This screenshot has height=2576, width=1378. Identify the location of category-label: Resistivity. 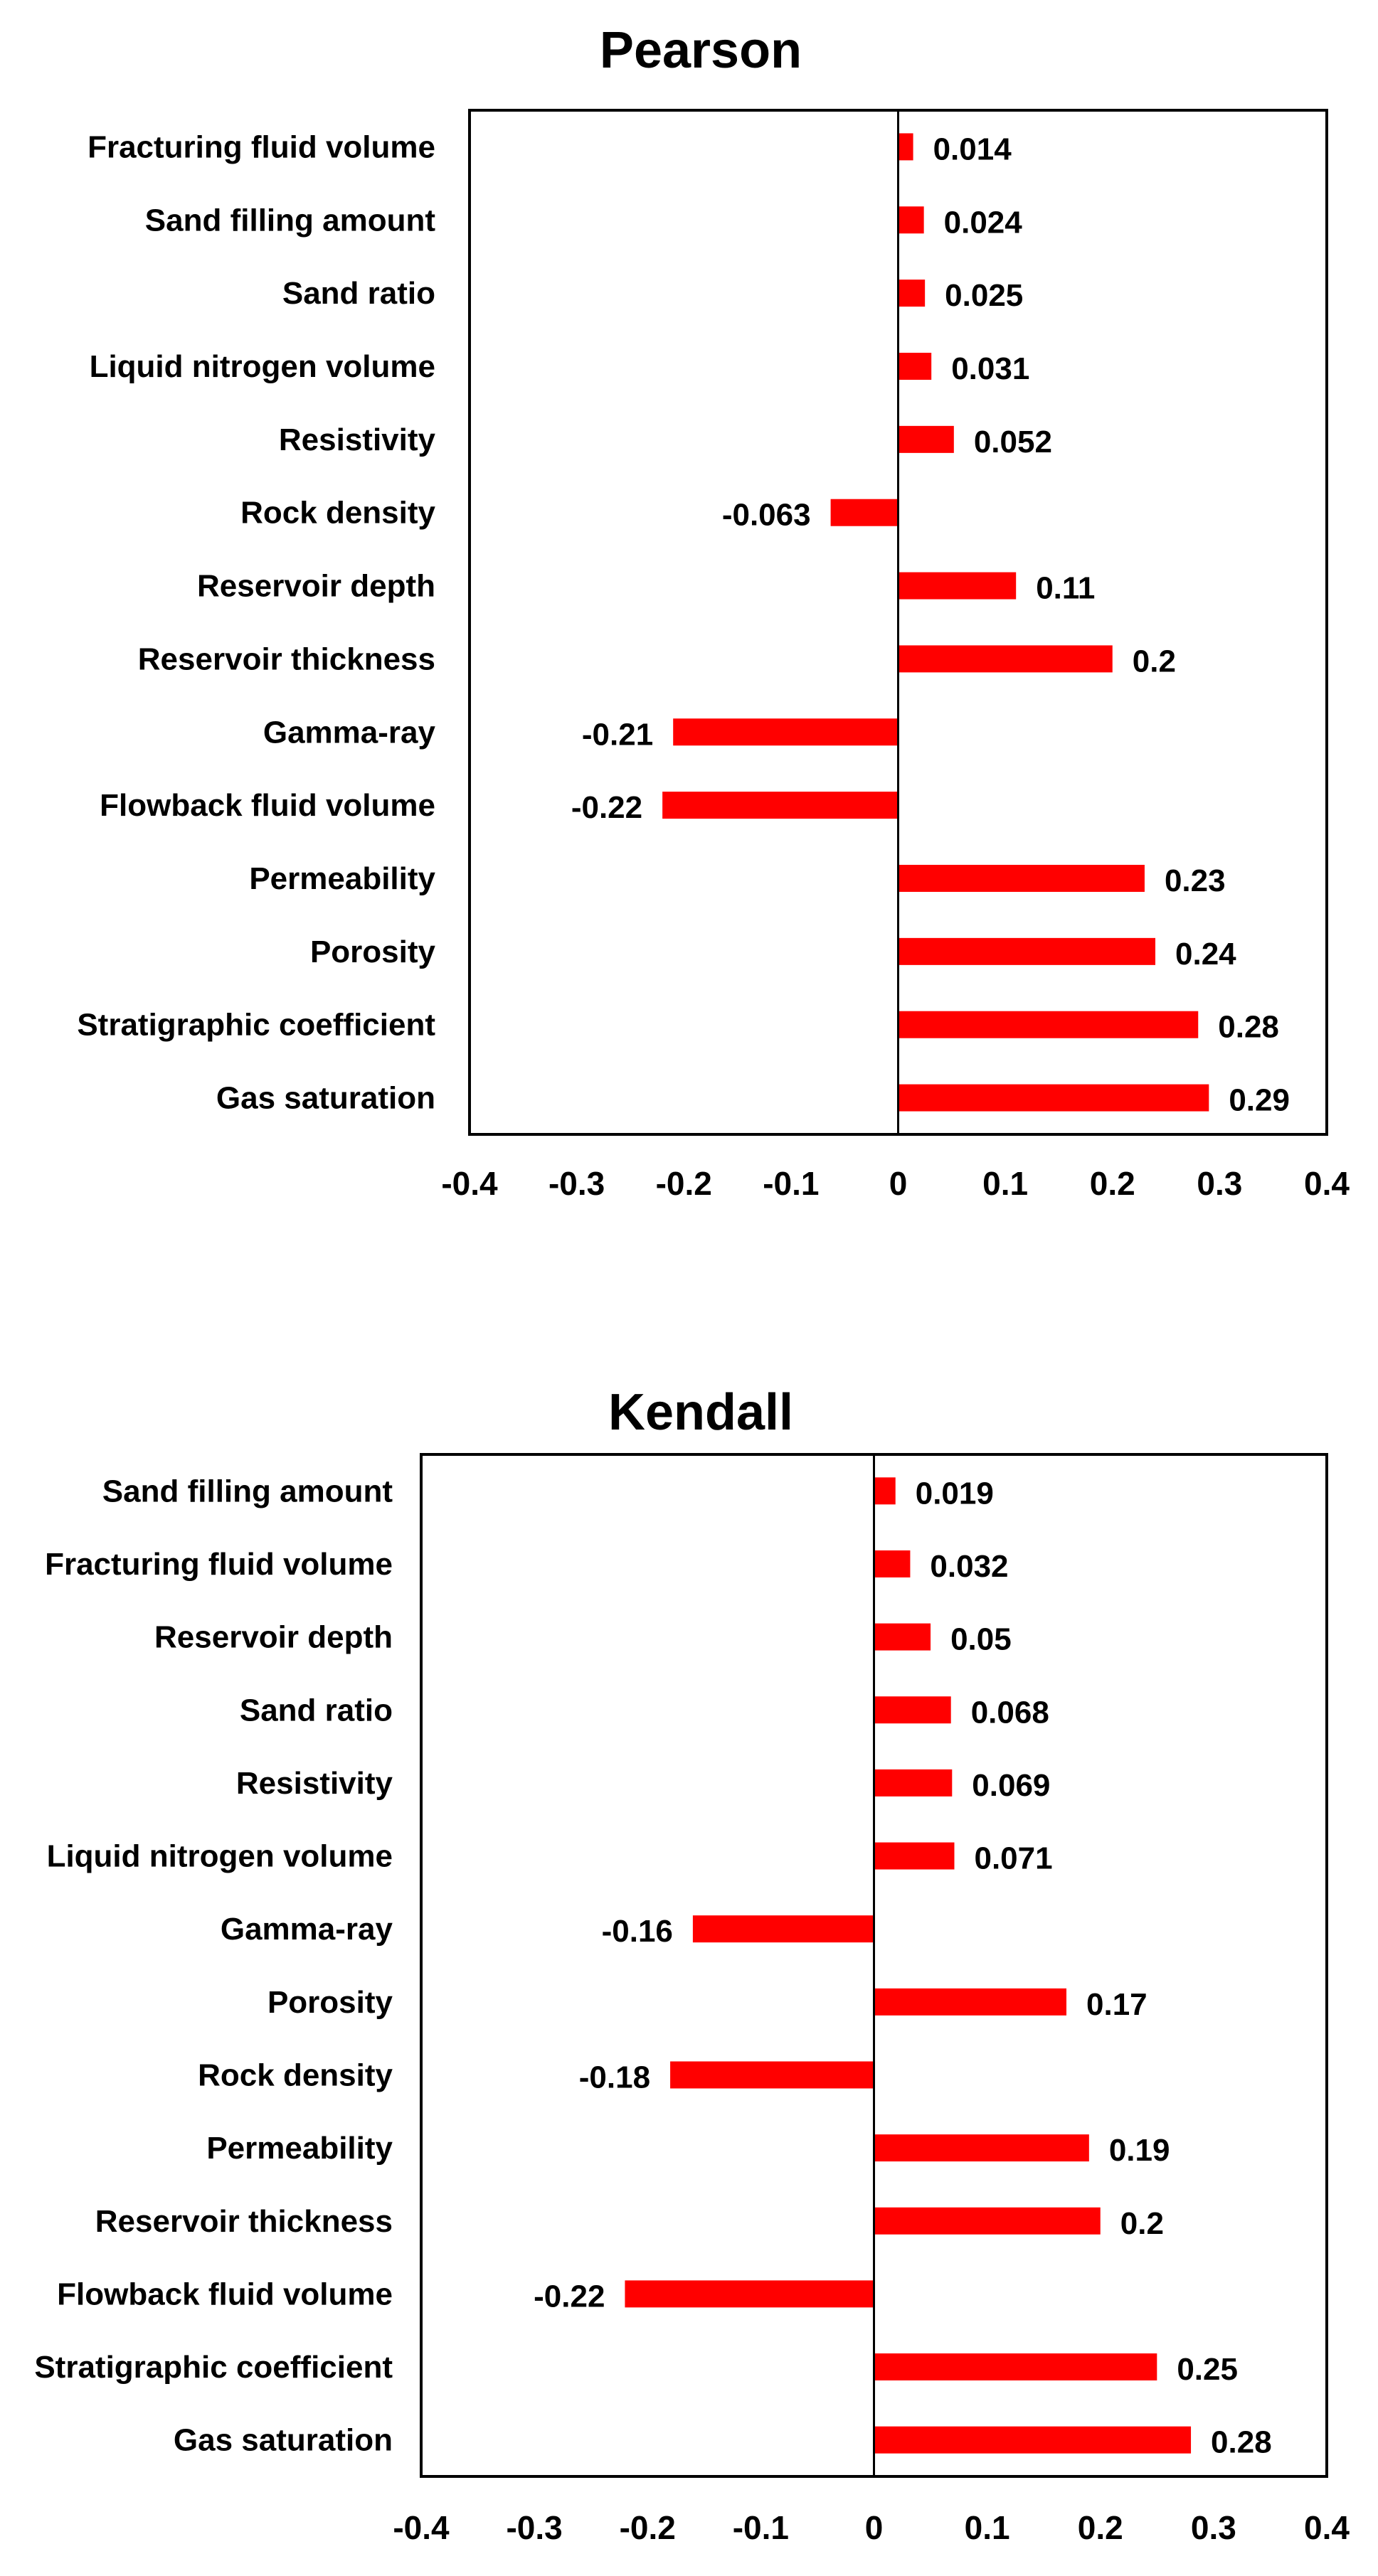
(357, 439).